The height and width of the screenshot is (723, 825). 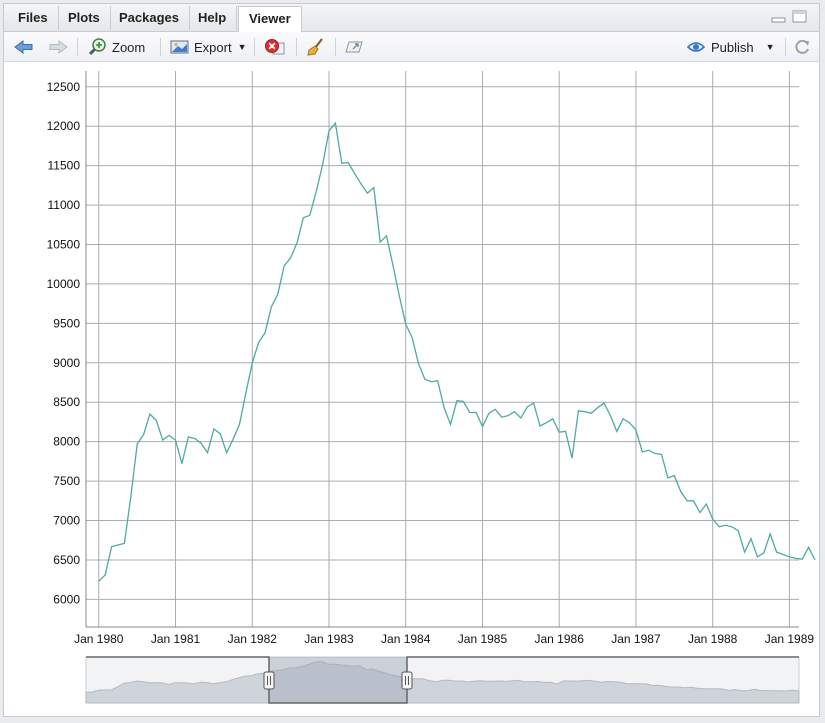 I want to click on clear-broom-icon, so click(x=316, y=47).